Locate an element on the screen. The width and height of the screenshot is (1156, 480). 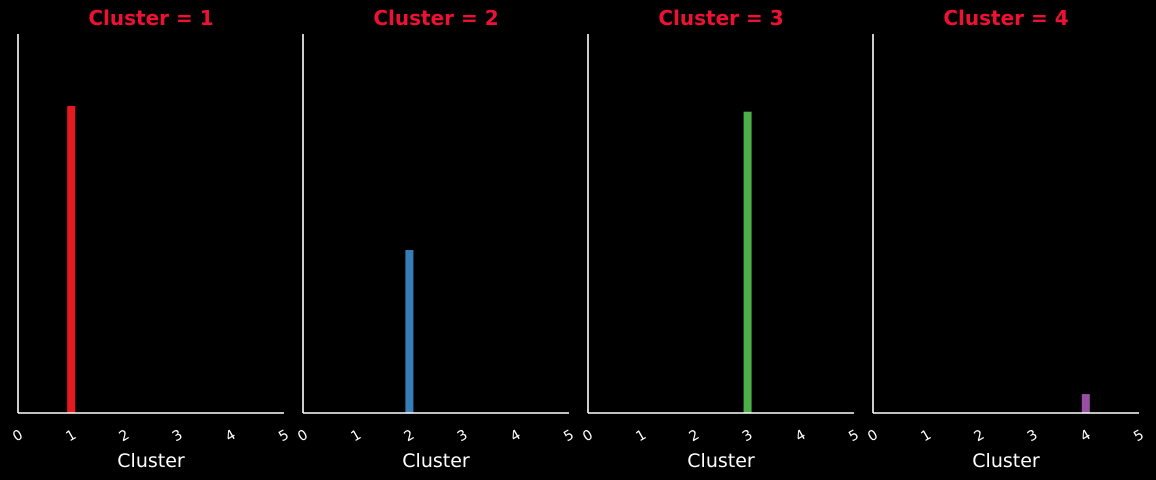
panel-title: Cluster = 4 is located at coordinates (1005, 18).